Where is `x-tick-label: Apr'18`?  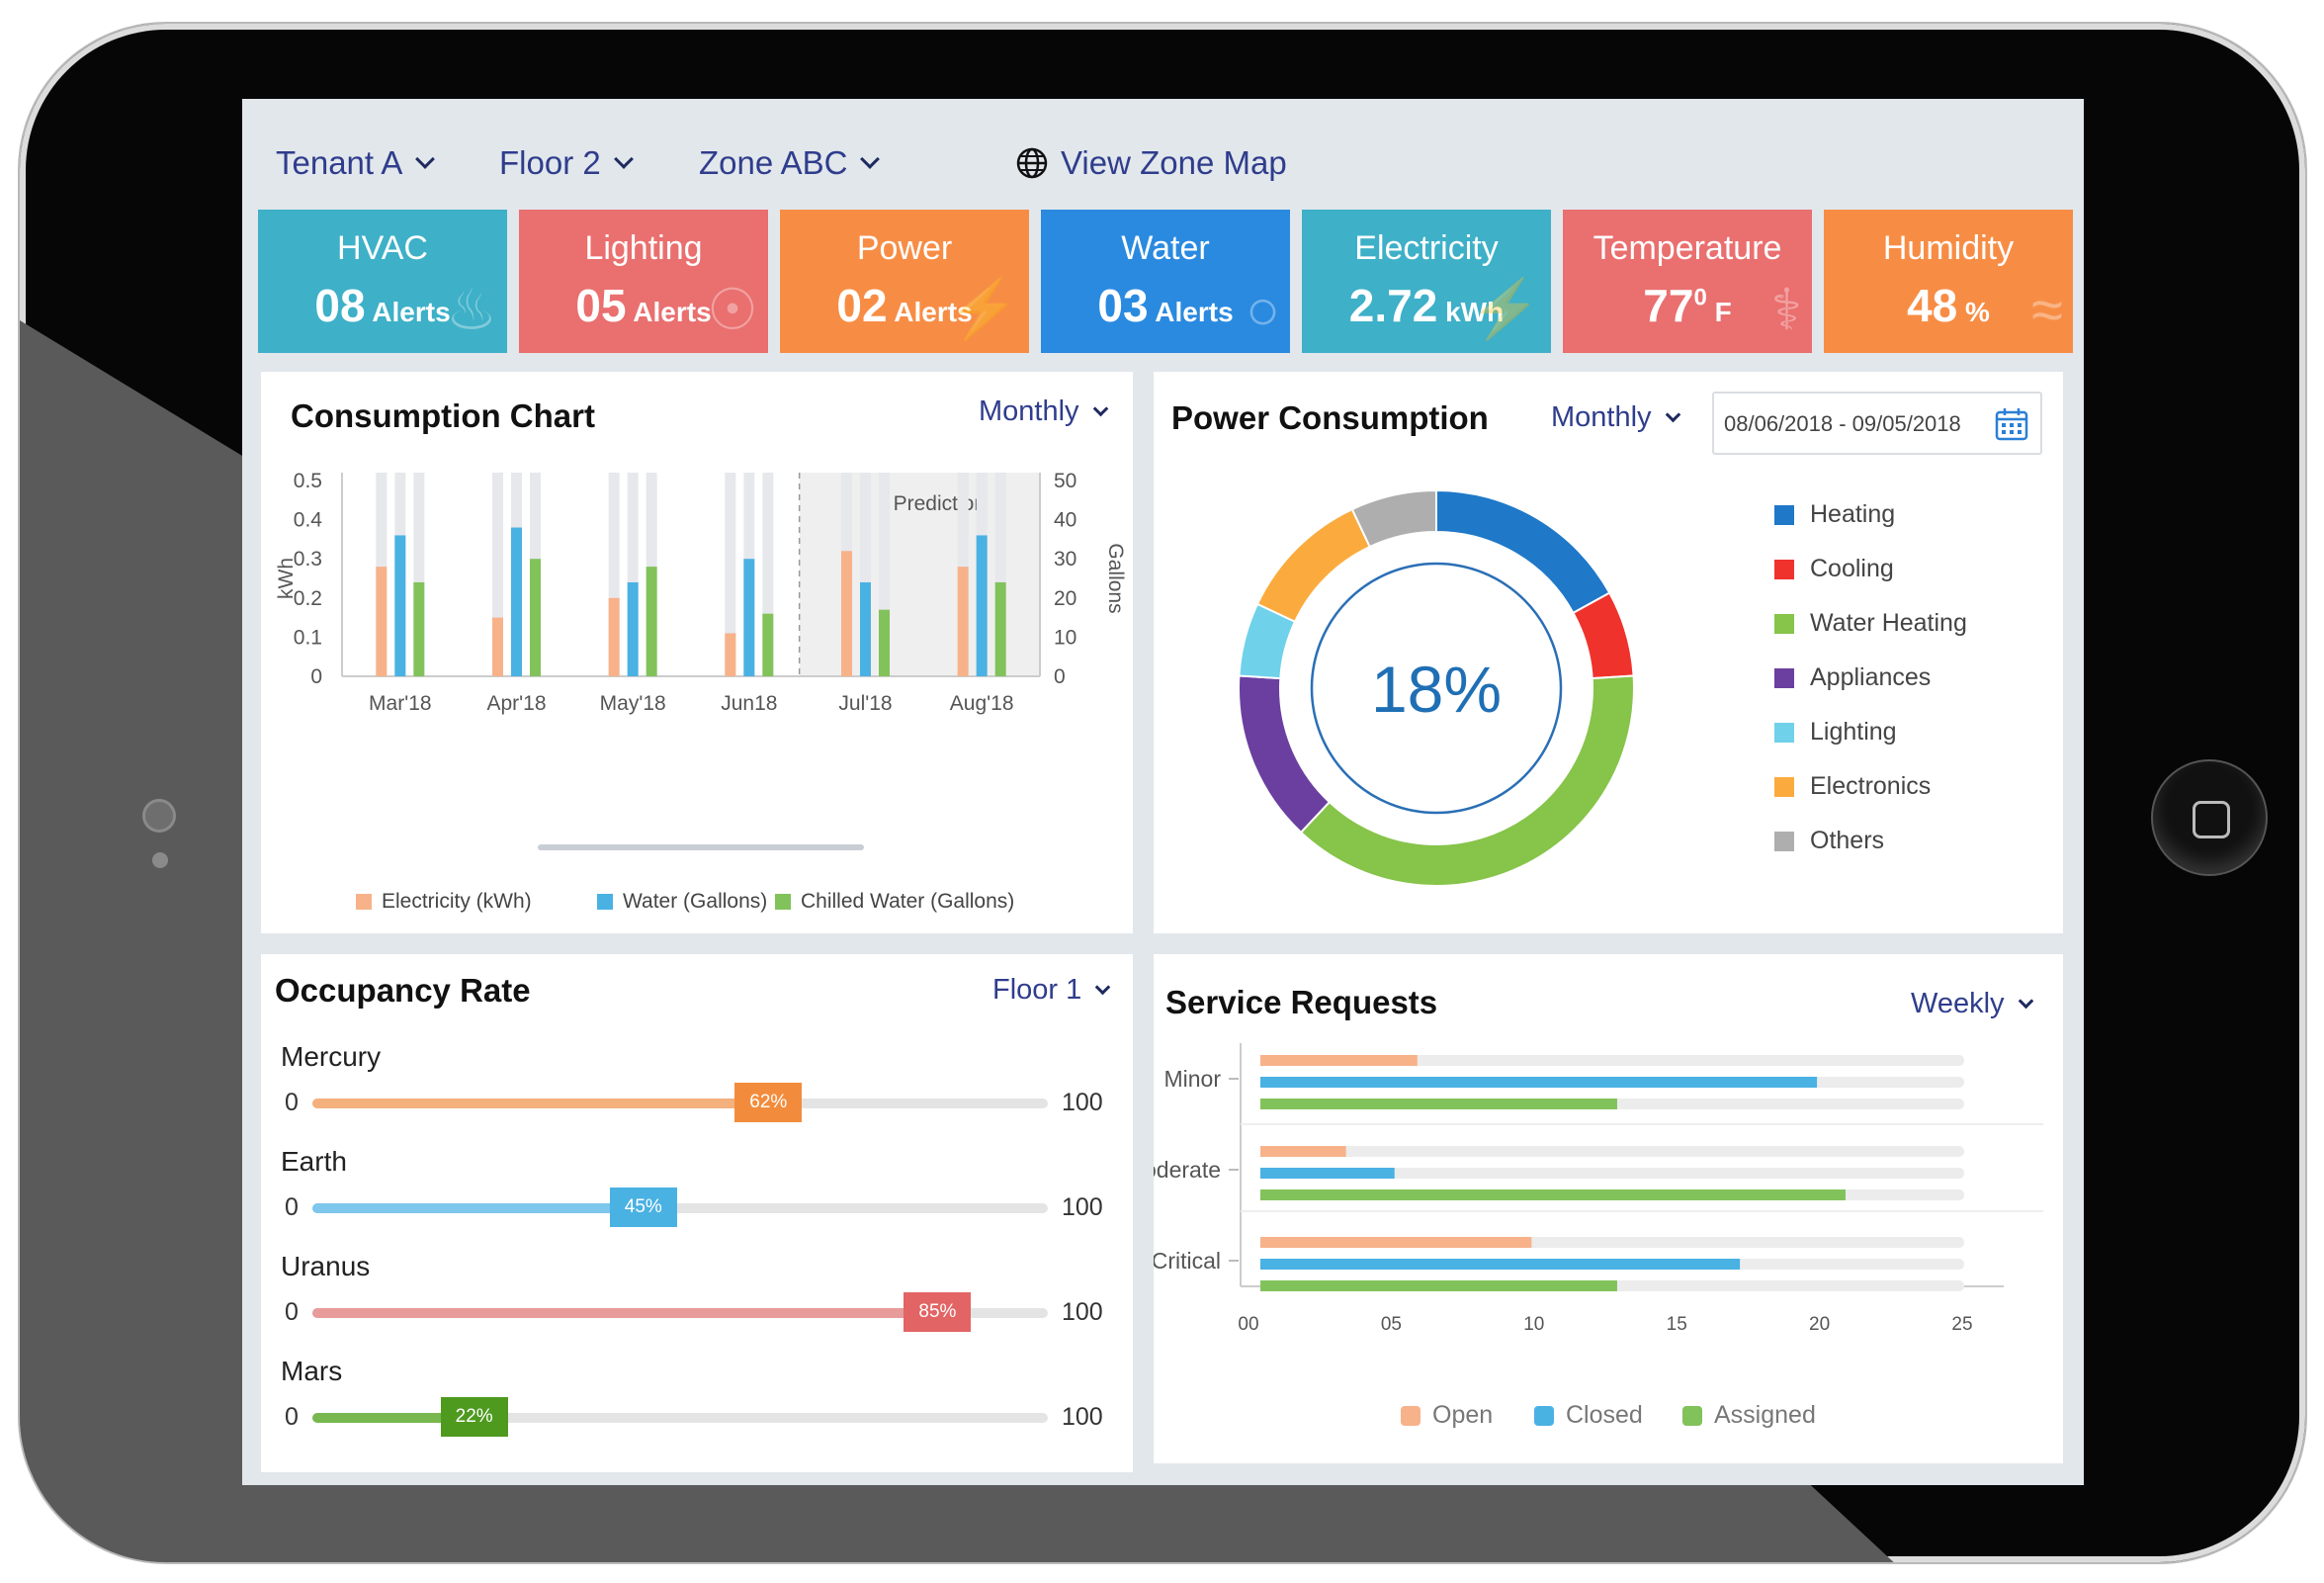 x-tick-label: Apr'18 is located at coordinates (516, 703).